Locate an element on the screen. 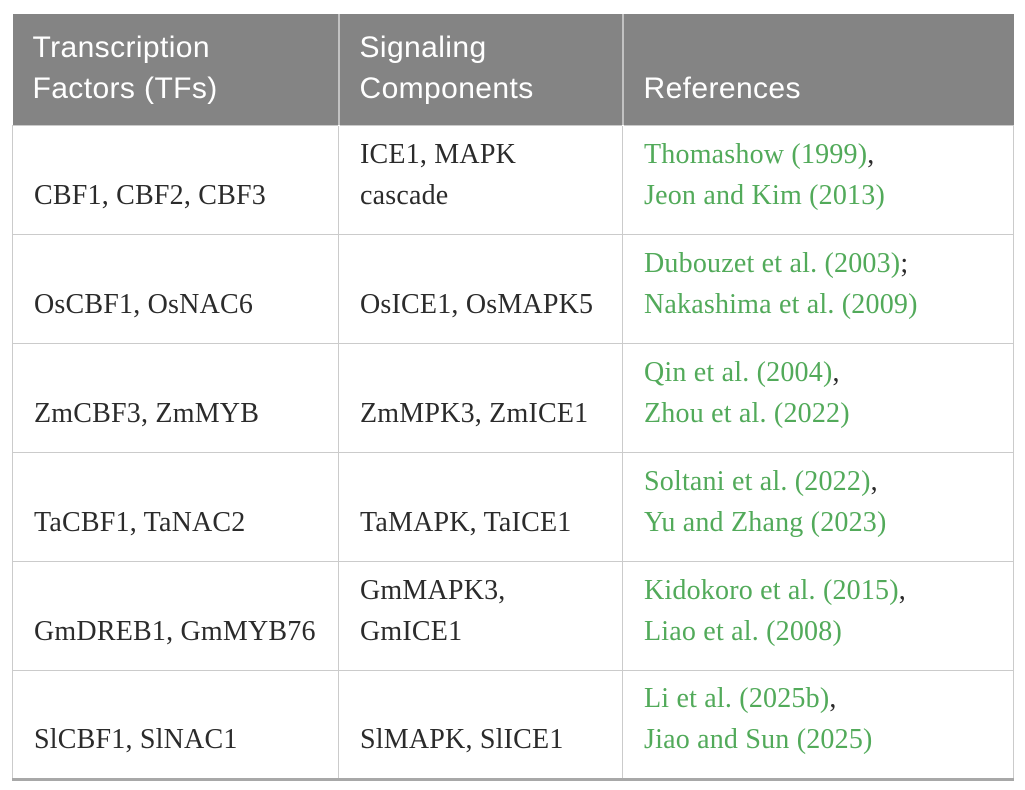 The height and width of the screenshot is (790, 1025). reference-link: Yu and Zhang (2023) is located at coordinates (765, 522).